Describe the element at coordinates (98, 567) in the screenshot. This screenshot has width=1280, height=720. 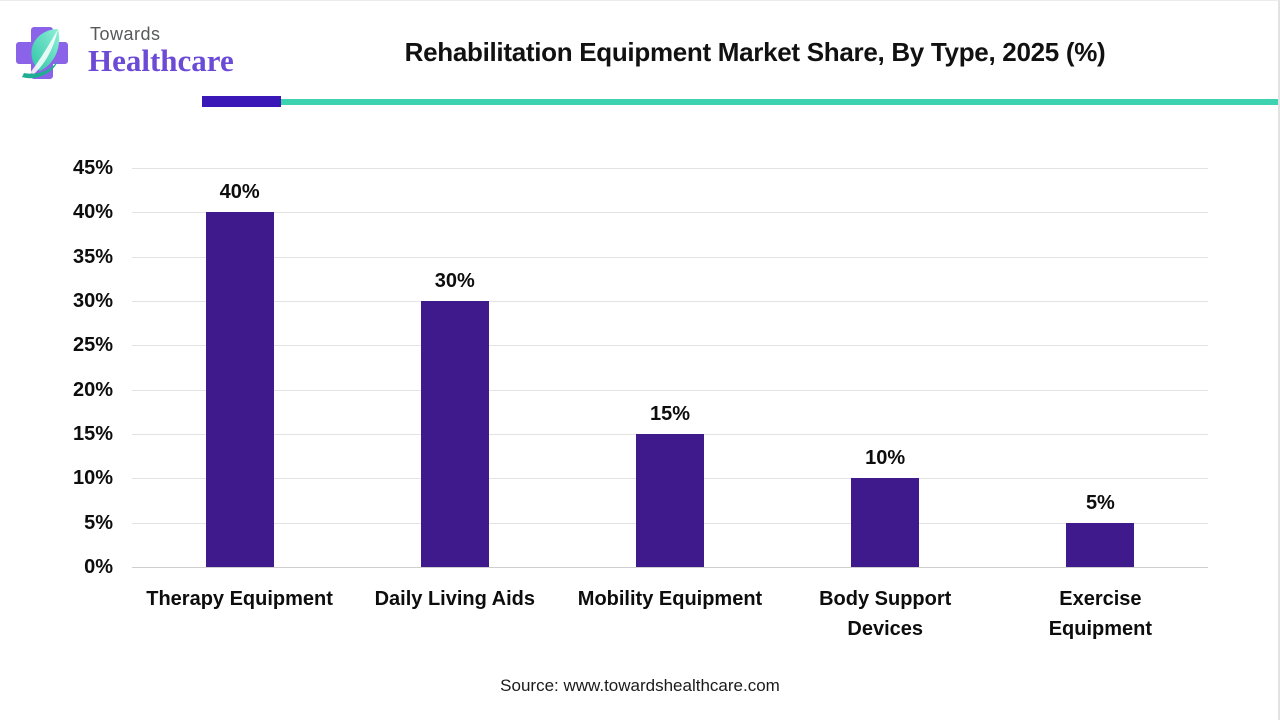
I see `y-axis-tick-label: 0%` at that location.